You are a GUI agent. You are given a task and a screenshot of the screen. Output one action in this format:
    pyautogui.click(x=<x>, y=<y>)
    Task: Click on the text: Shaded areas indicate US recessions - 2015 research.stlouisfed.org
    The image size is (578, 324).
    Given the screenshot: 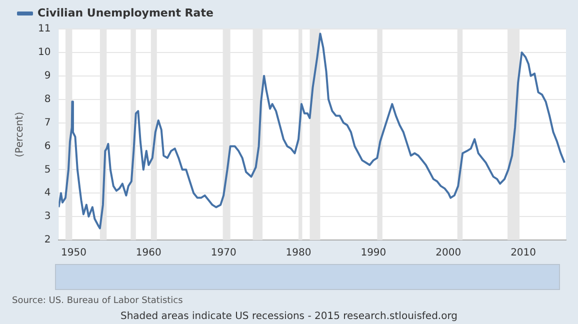 What is the action you would take?
    pyautogui.click(x=289, y=316)
    